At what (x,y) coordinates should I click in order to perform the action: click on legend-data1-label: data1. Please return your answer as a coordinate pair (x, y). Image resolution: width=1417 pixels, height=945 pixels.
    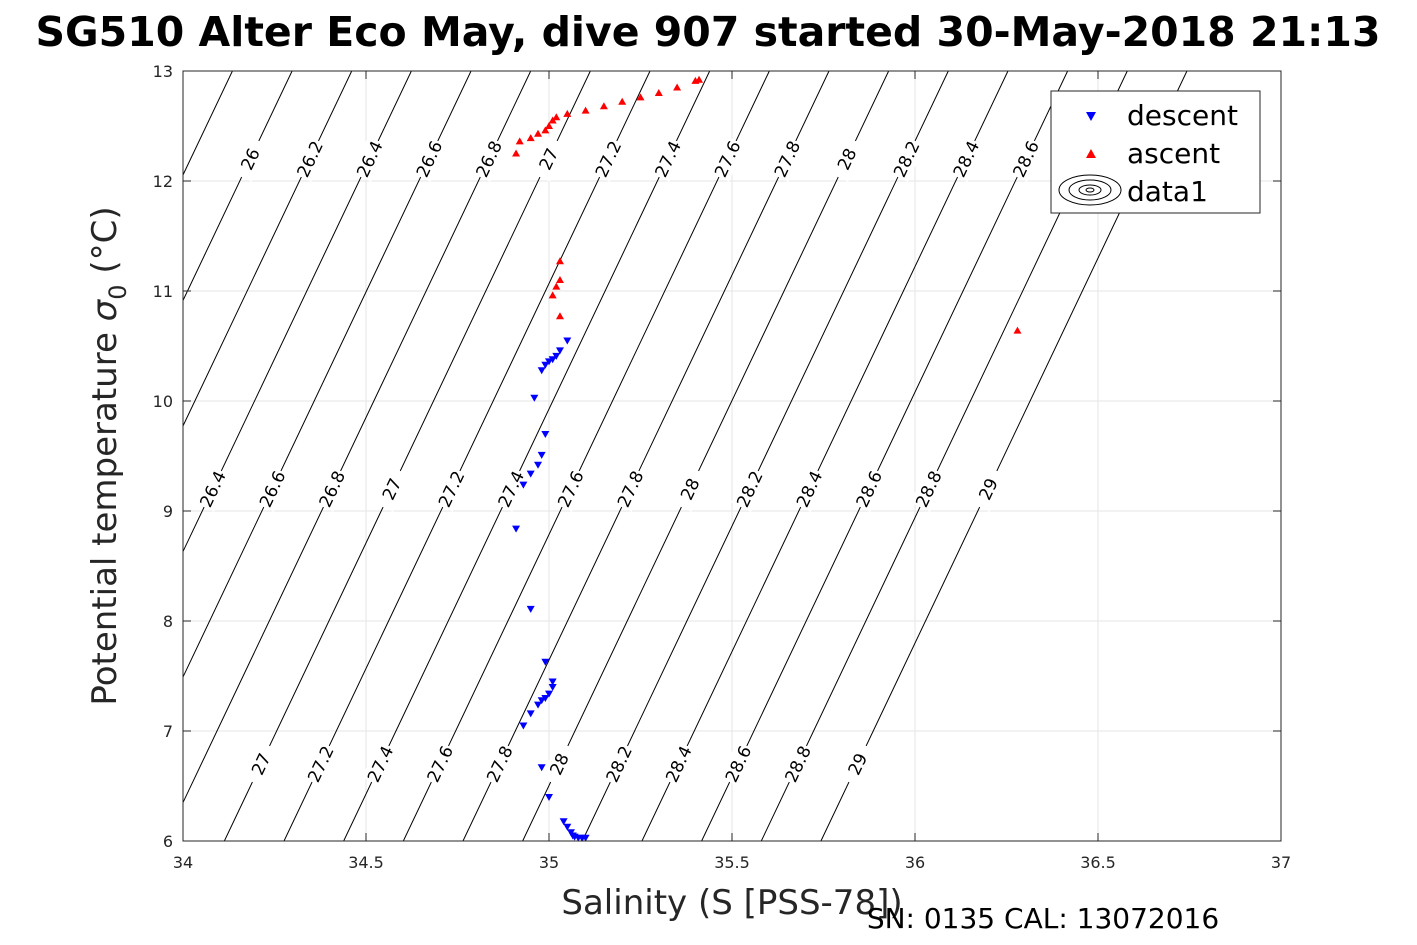
    Looking at the image, I should click on (1167, 191).